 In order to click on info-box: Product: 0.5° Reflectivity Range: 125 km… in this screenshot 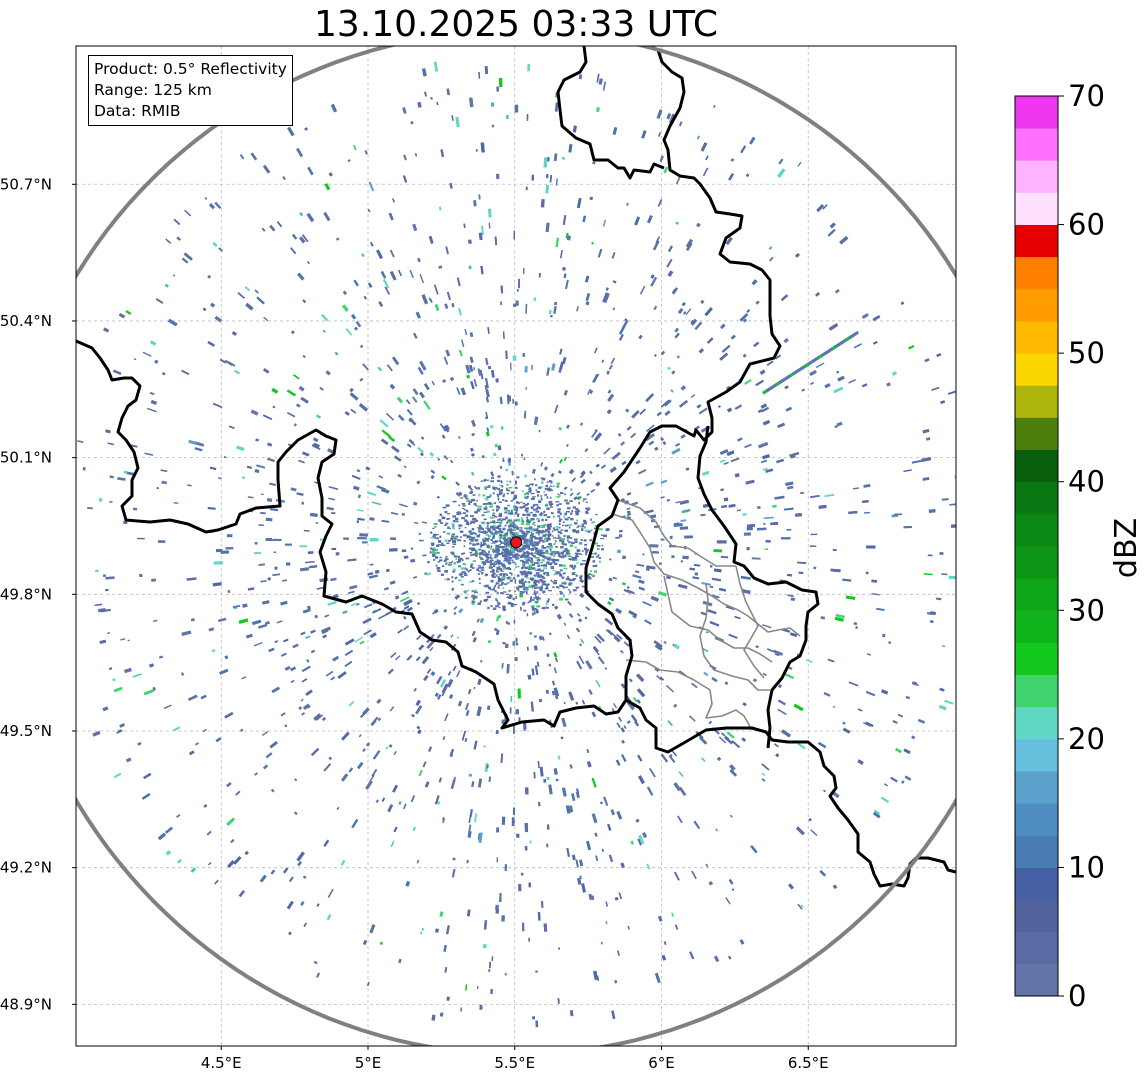, I will do `click(190, 90)`.